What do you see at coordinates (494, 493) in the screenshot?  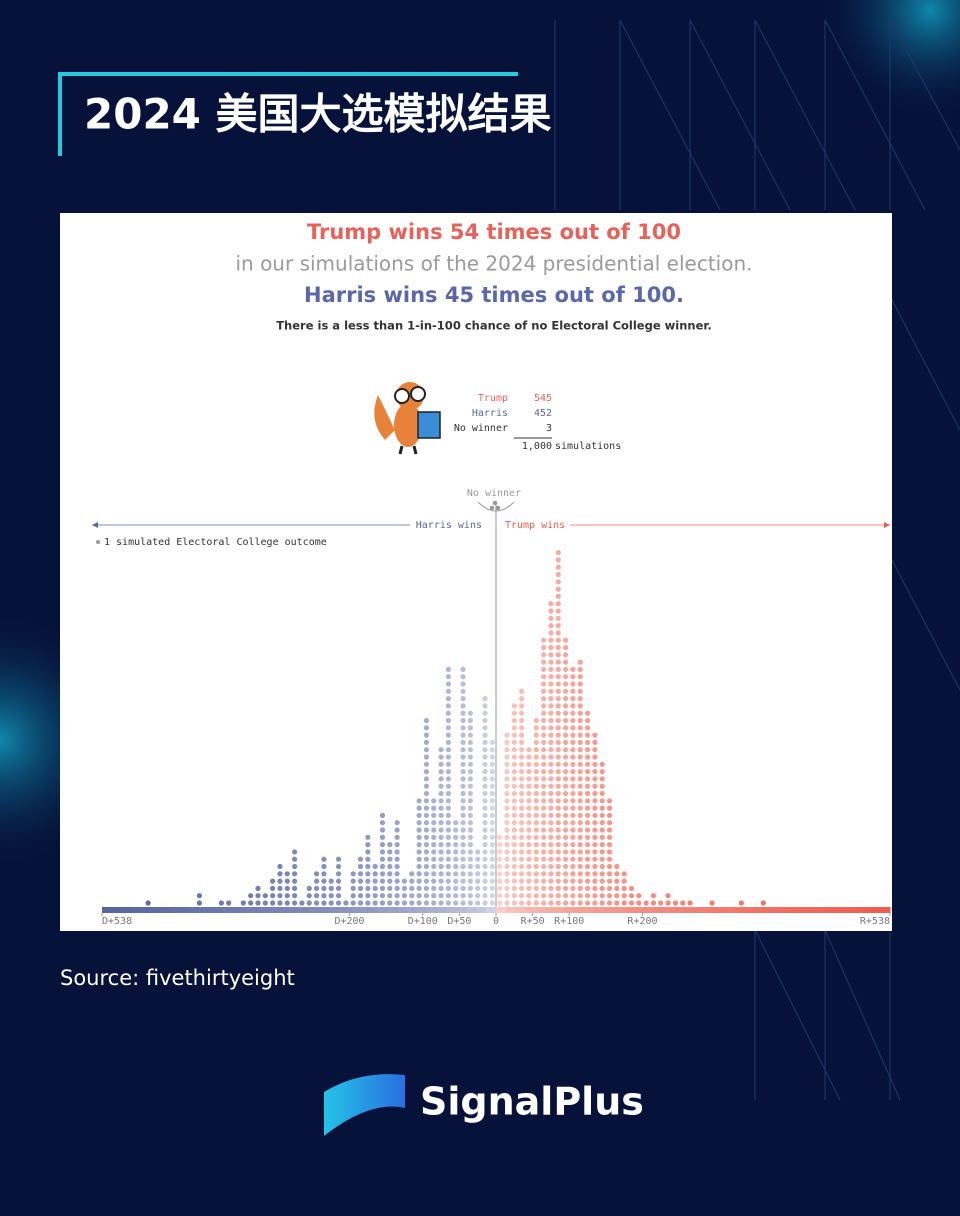 I see `no-winner-label: No winner` at bounding box center [494, 493].